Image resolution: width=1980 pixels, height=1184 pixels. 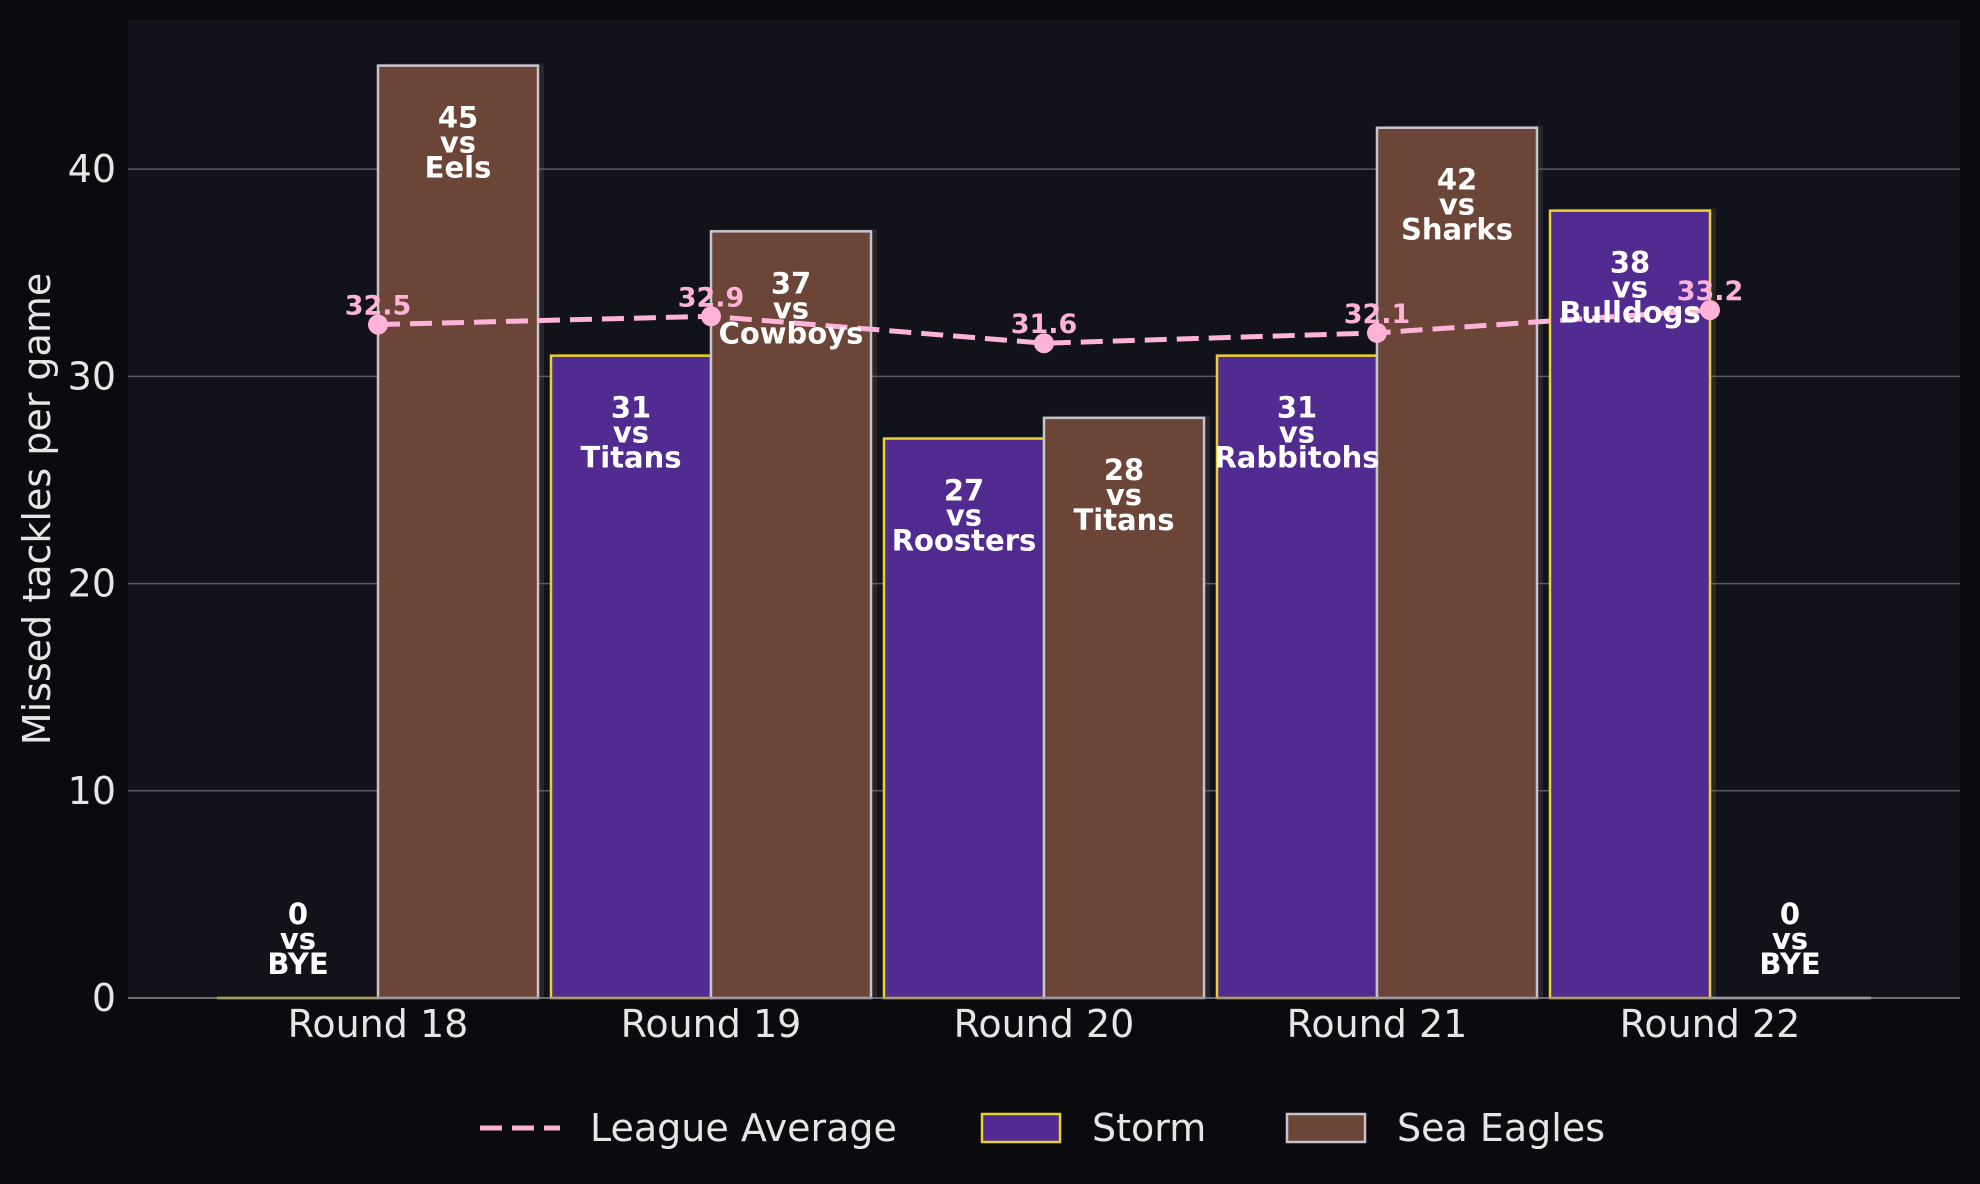 What do you see at coordinates (37, 509) in the screenshot?
I see `y-axis-title: Missed tackles per game` at bounding box center [37, 509].